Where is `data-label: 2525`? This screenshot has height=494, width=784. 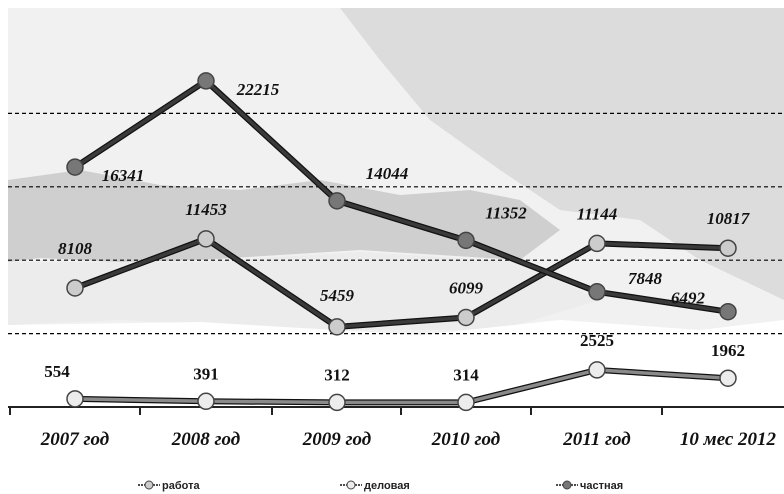 data-label: 2525 is located at coordinates (597, 340).